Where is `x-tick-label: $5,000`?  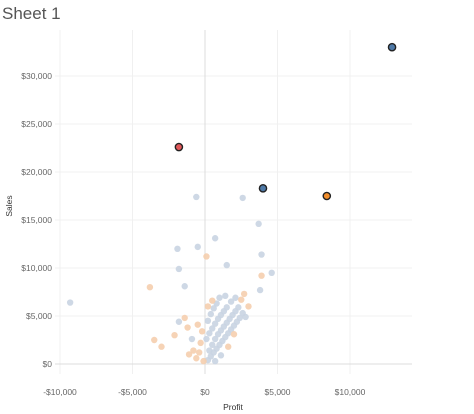 x-tick-label: $5,000 is located at coordinates (278, 392).